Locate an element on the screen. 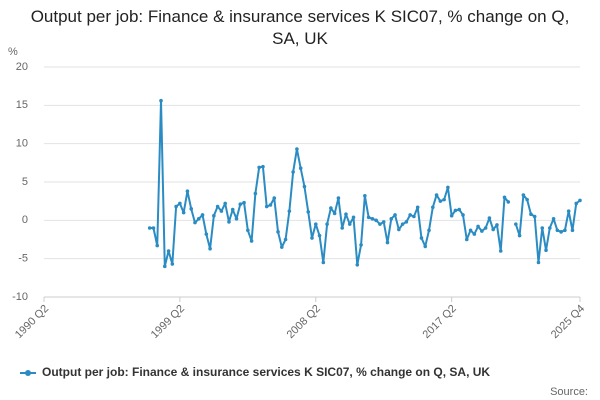 The width and height of the screenshot is (600, 400). legend-marker is located at coordinates (28, 373).